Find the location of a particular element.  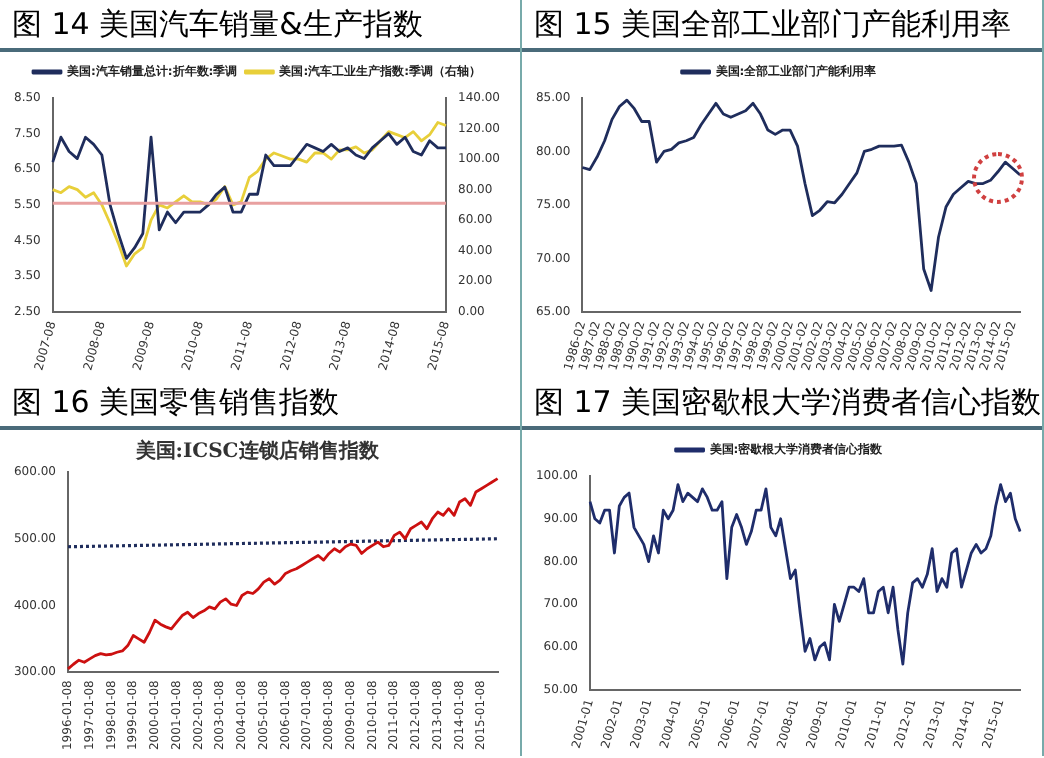

chart-title: 图 17 美国密歇根大学消费者信心指数 is located at coordinates (782, 404).